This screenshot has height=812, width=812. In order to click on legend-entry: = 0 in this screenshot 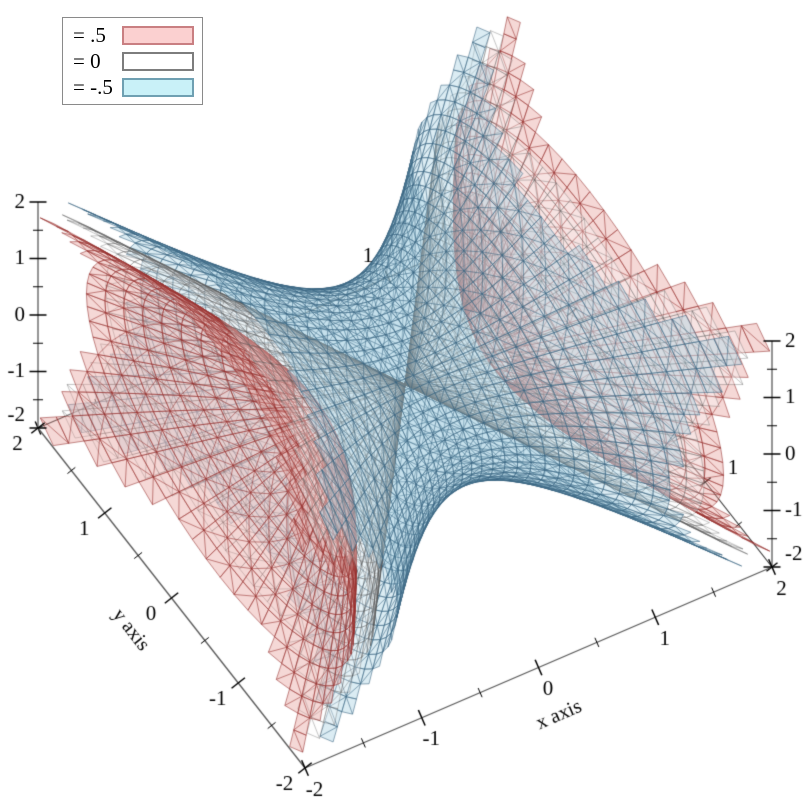, I will do `click(133, 61)`.